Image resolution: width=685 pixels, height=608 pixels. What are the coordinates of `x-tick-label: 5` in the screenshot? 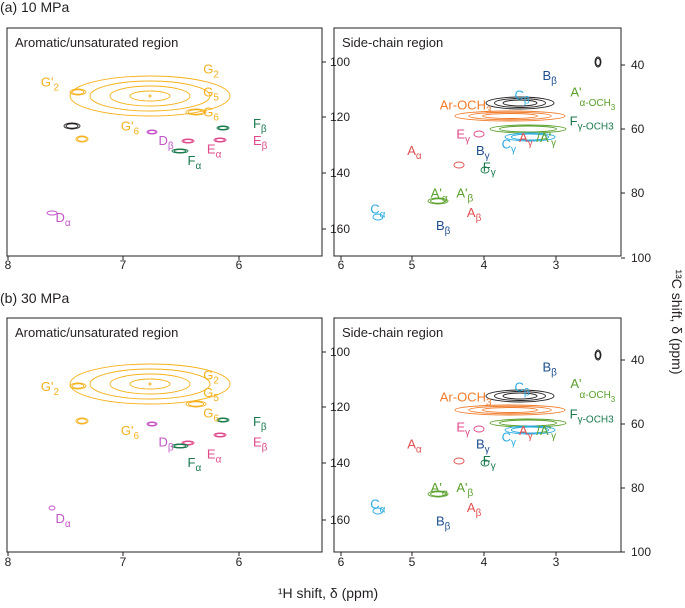 It's located at (412, 265).